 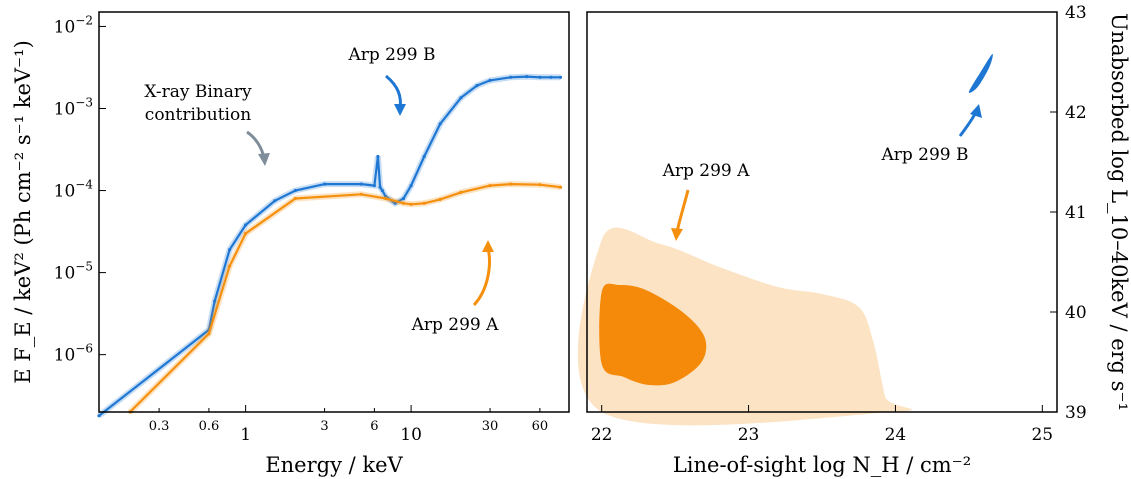 I want to click on annotation-arp299a-left-arrow, so click(x=481, y=277).